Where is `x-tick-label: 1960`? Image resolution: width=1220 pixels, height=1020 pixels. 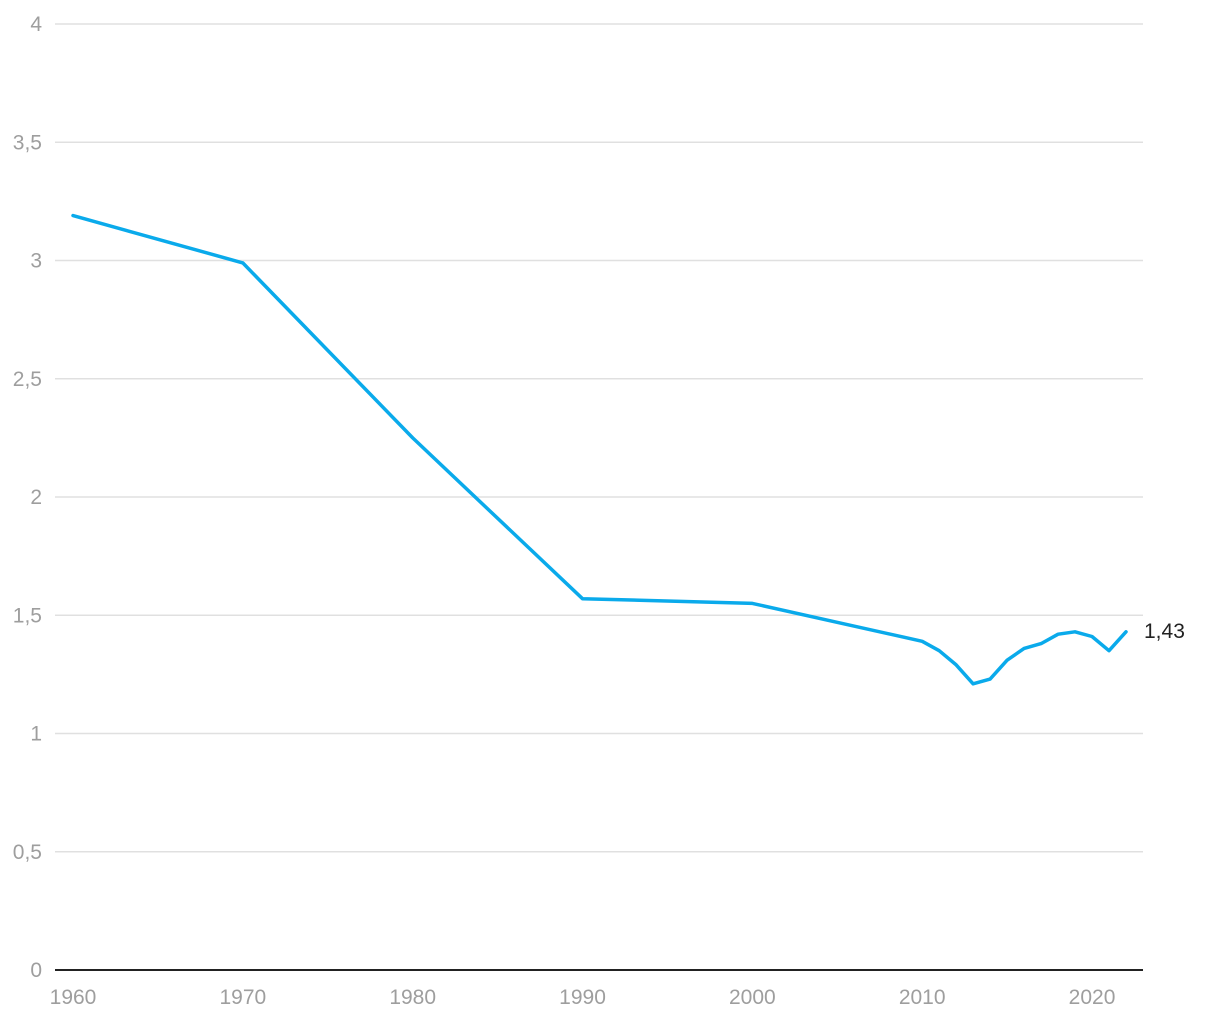
x-tick-label: 1960 is located at coordinates (73, 997).